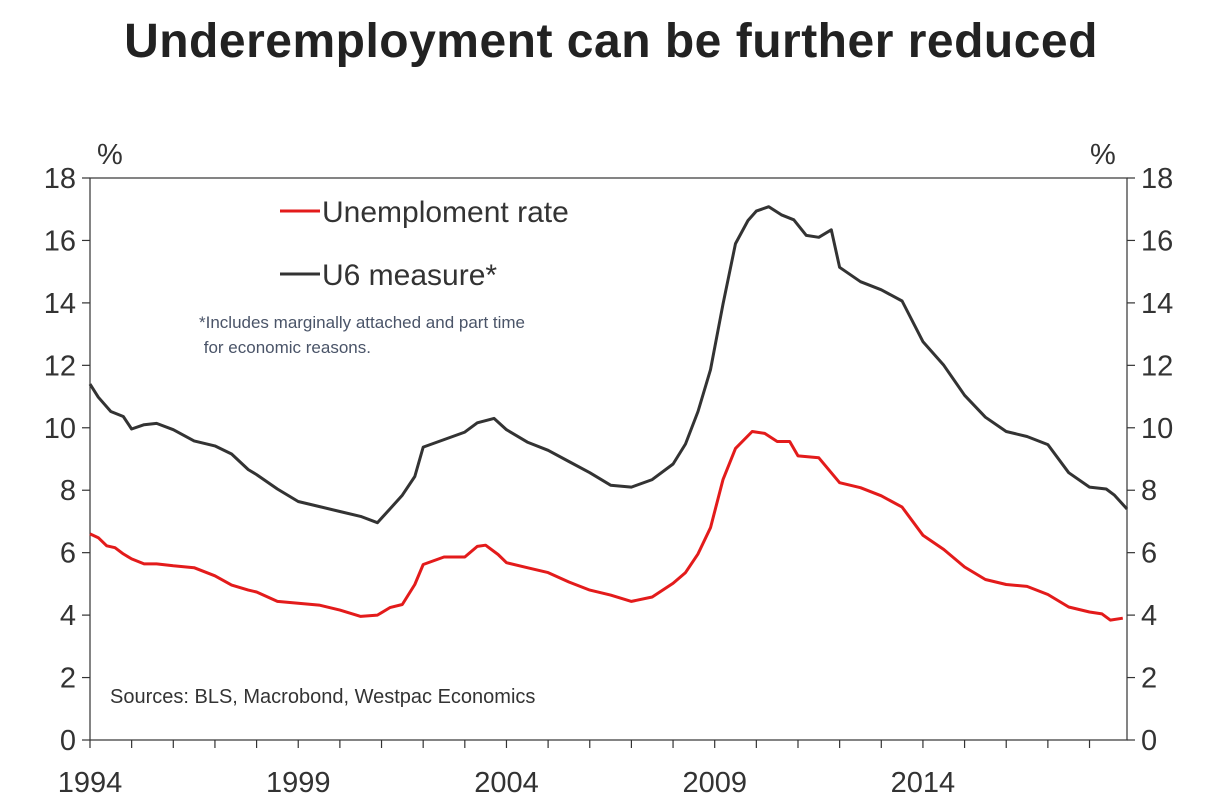 This screenshot has width=1222, height=811. Describe the element at coordinates (285, 347) in the screenshot. I see `footnote-line-2: for economic reasons.` at that location.